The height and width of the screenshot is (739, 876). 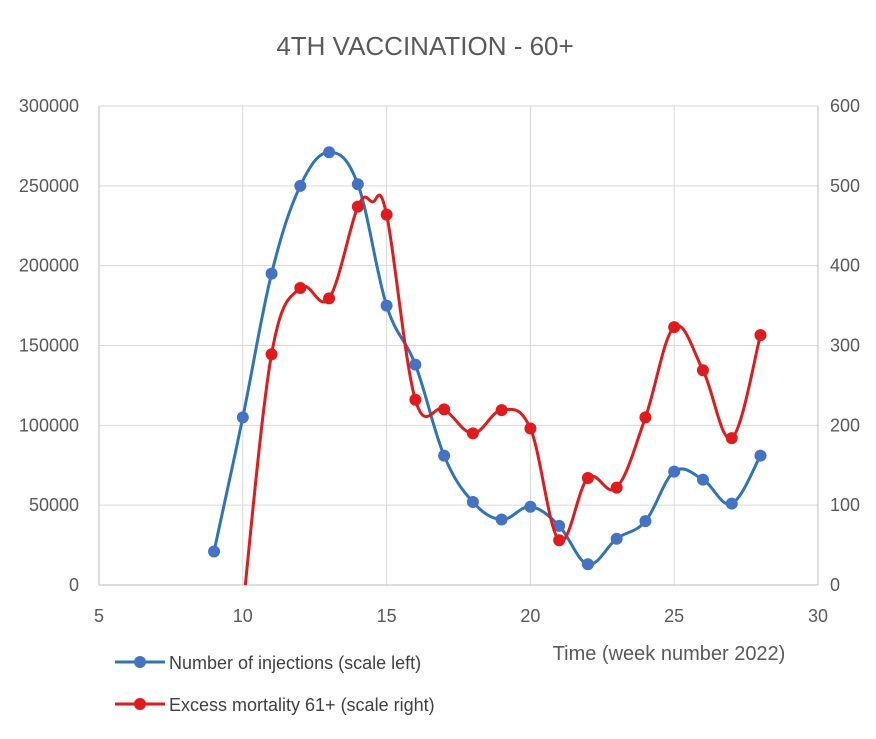 I want to click on x-tick-label: 15, so click(x=387, y=616).